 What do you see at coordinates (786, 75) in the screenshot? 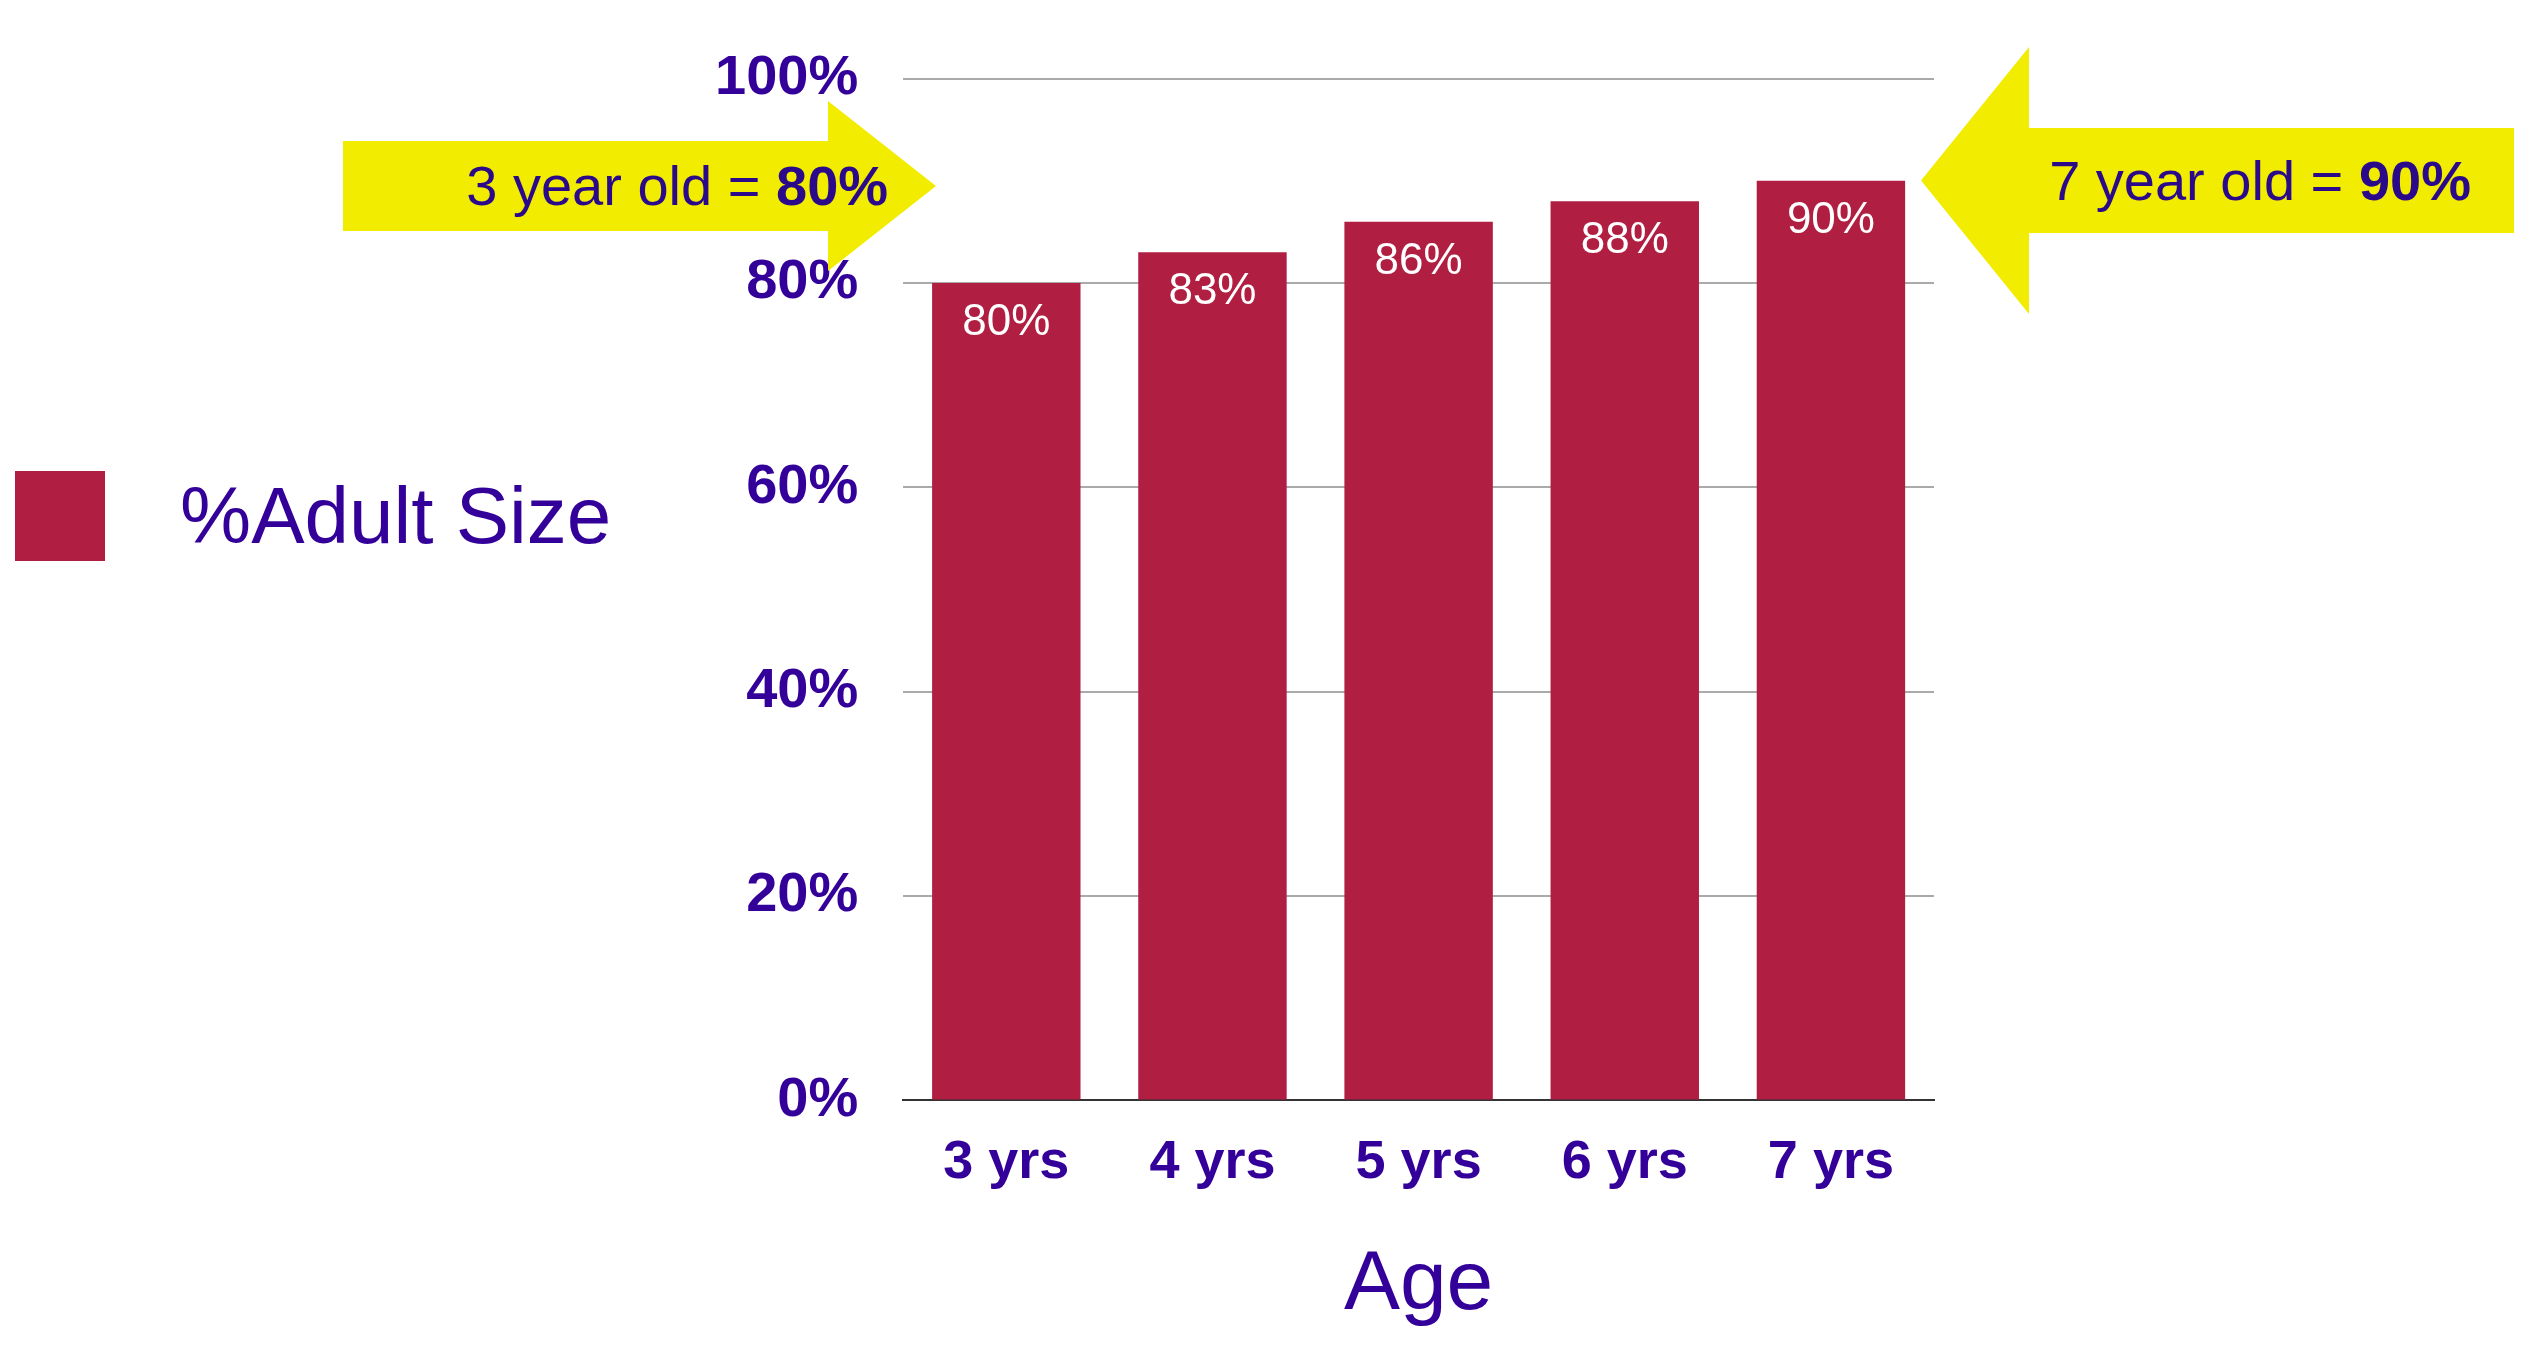
I see `y-tick-label: 100%` at bounding box center [786, 75].